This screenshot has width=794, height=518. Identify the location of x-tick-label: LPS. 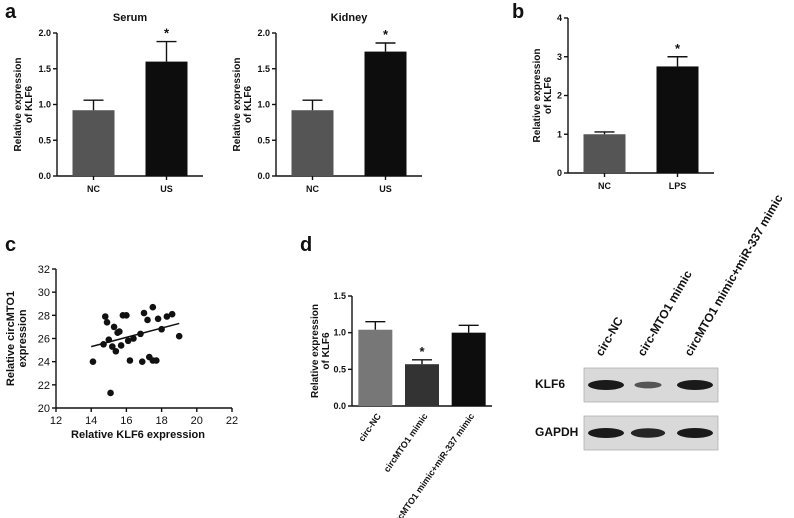
(678, 186).